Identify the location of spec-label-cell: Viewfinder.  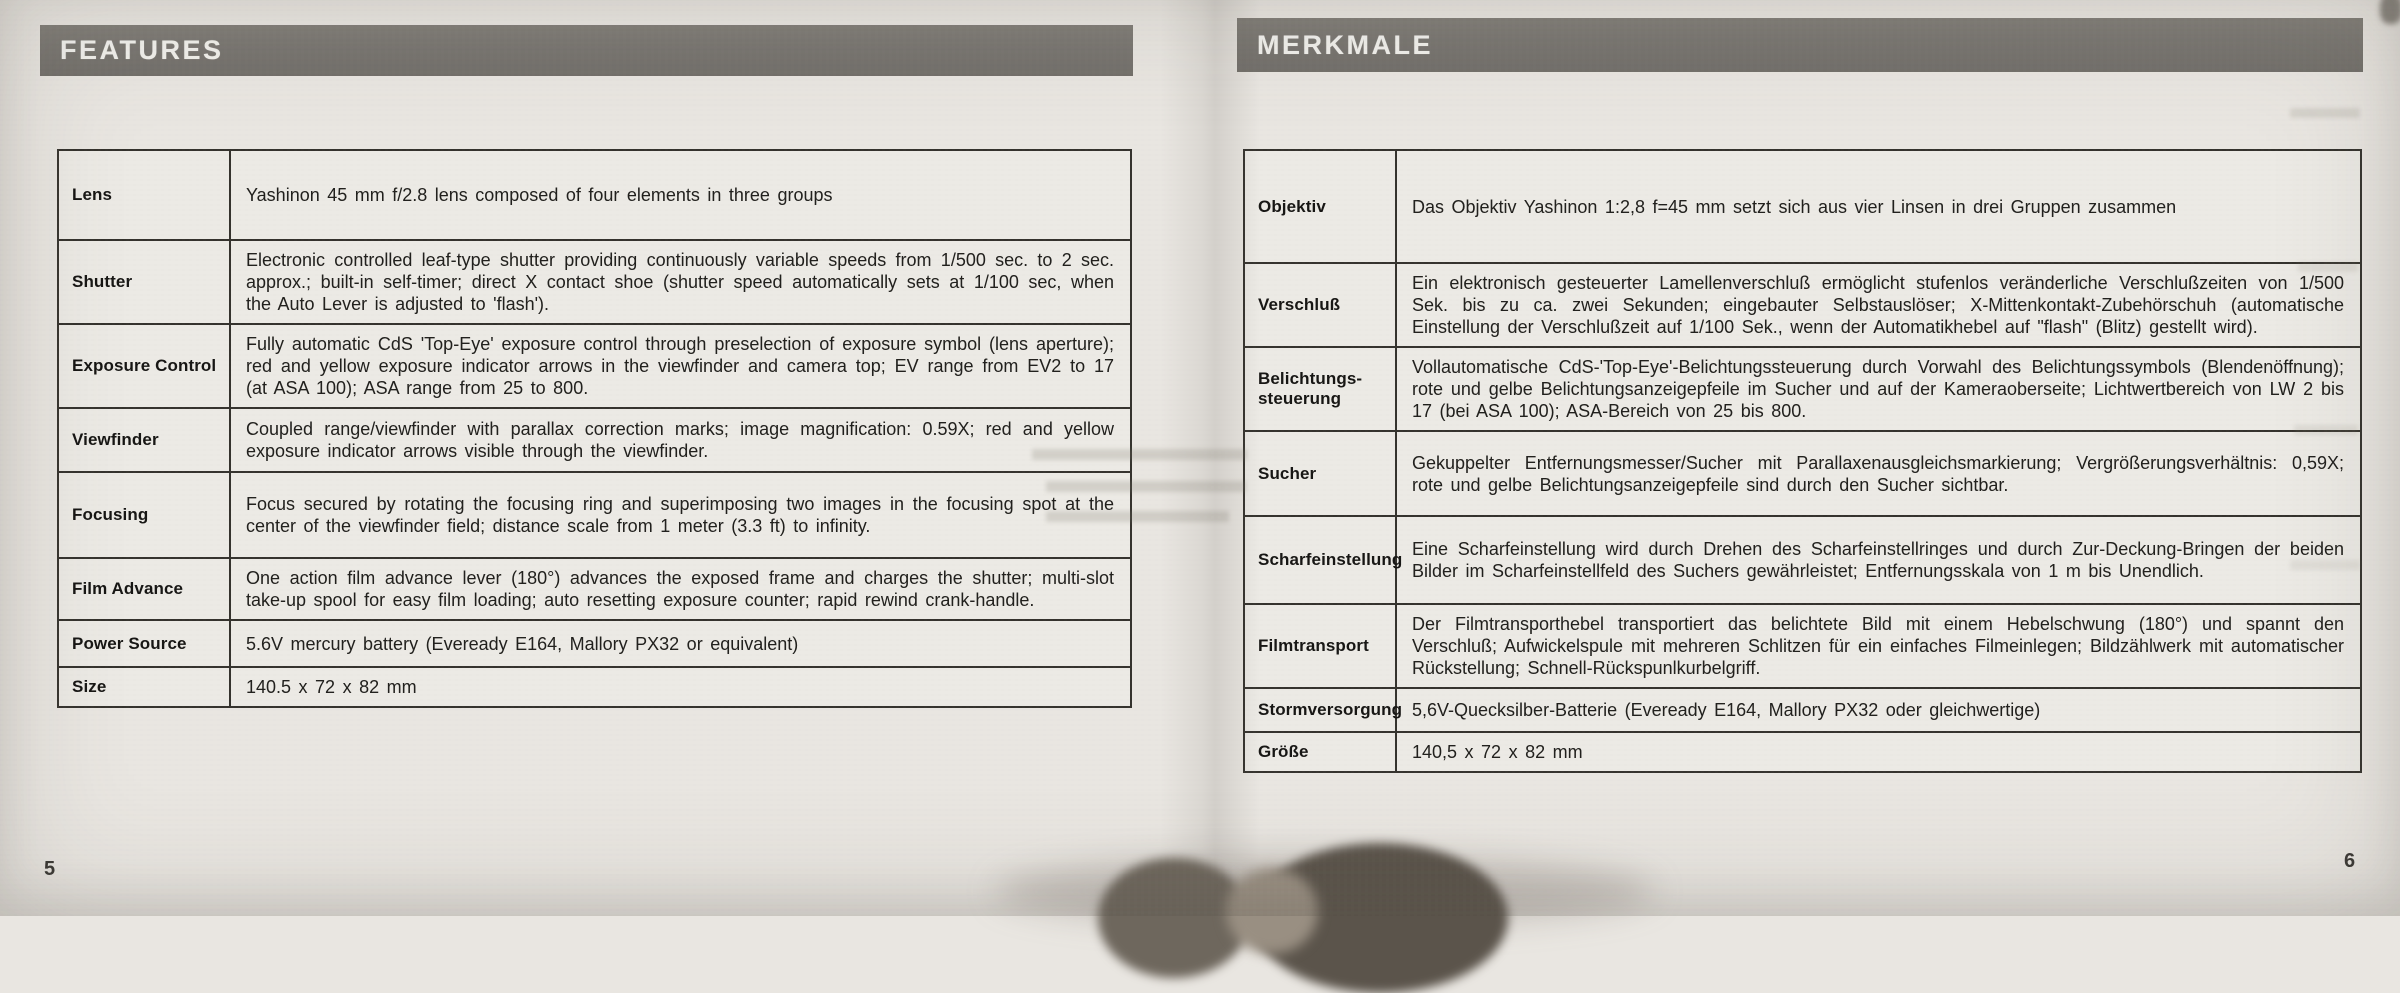
(144, 440).